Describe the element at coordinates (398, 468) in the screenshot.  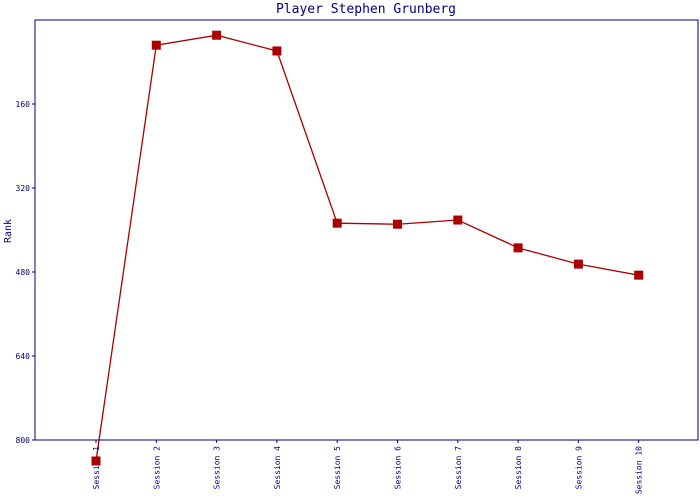
I see `x-tick-label: Session 6` at that location.